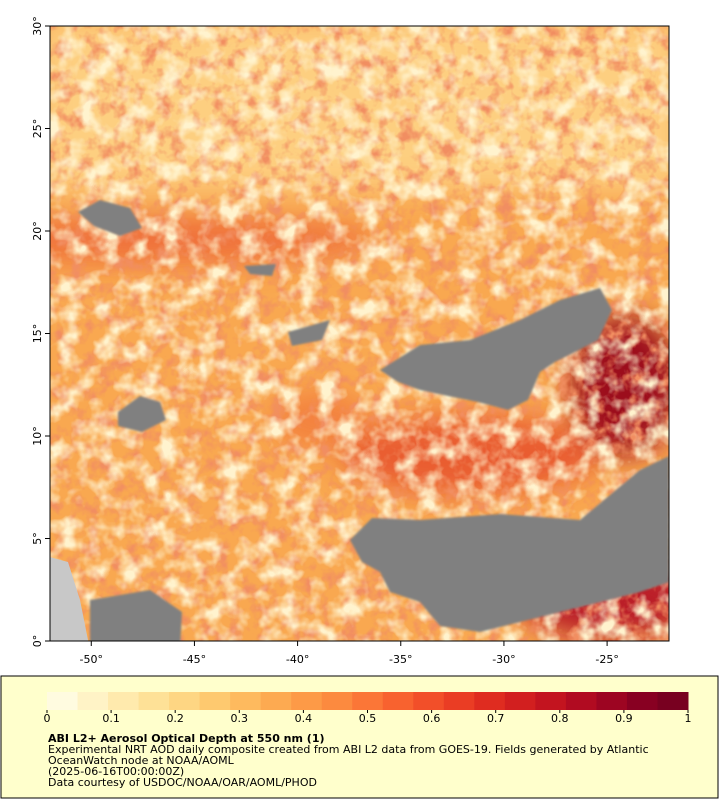 The width and height of the screenshot is (720, 800). I want to click on y-tick-label: 30°, so click(37, 26).